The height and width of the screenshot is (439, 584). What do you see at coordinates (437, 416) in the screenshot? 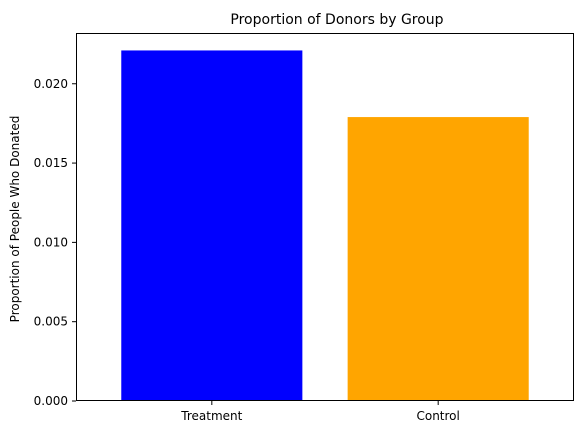
I see `x-tick-label: Control` at bounding box center [437, 416].